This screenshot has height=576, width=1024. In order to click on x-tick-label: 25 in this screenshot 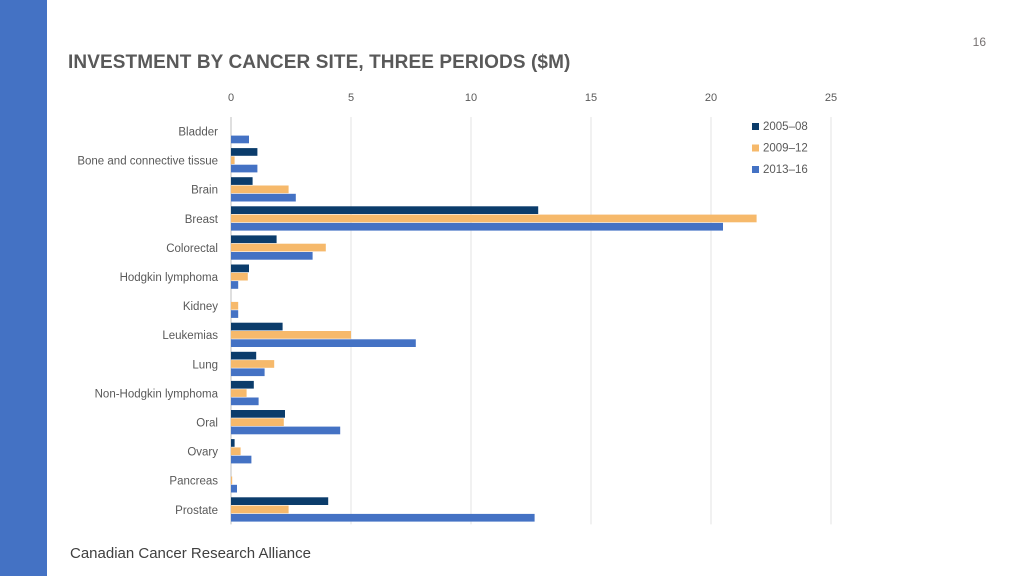, I will do `click(831, 98)`.